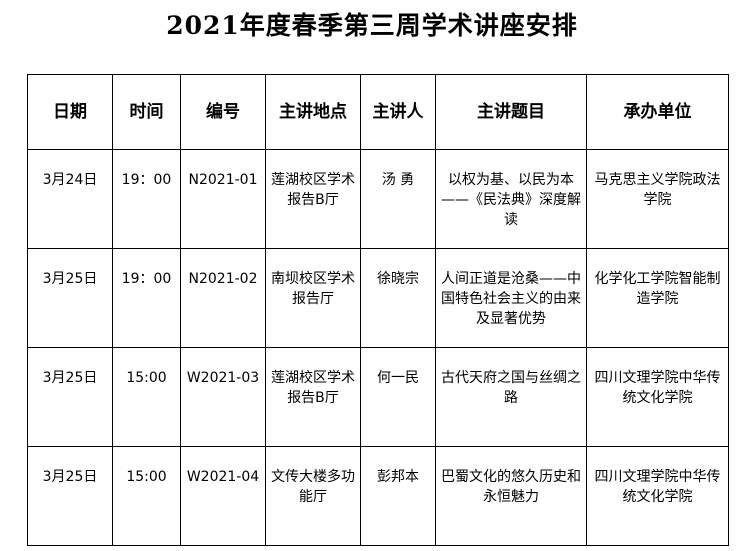 This screenshot has height=551, width=744. What do you see at coordinates (398, 199) in the screenshot?
I see `cell-speaker: 汤 勇` at bounding box center [398, 199].